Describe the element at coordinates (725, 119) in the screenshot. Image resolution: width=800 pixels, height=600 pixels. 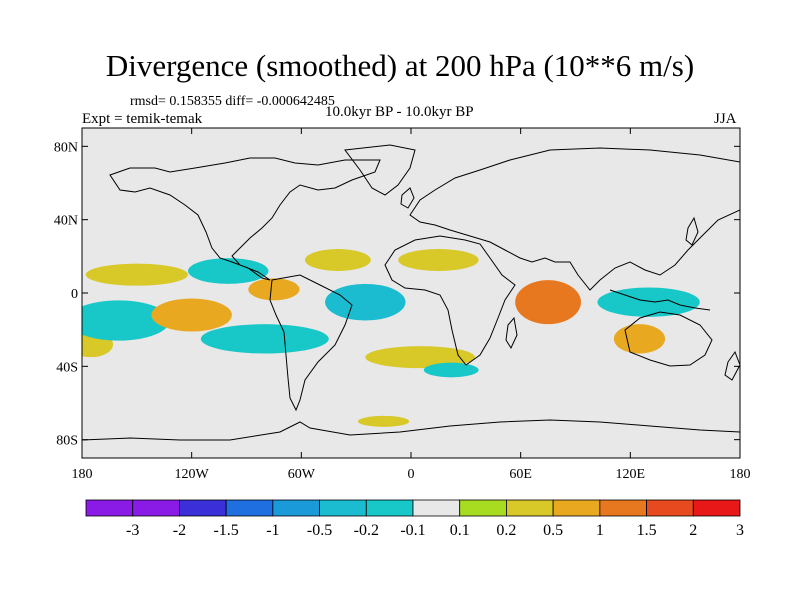
I see `season-label: JJA` at that location.